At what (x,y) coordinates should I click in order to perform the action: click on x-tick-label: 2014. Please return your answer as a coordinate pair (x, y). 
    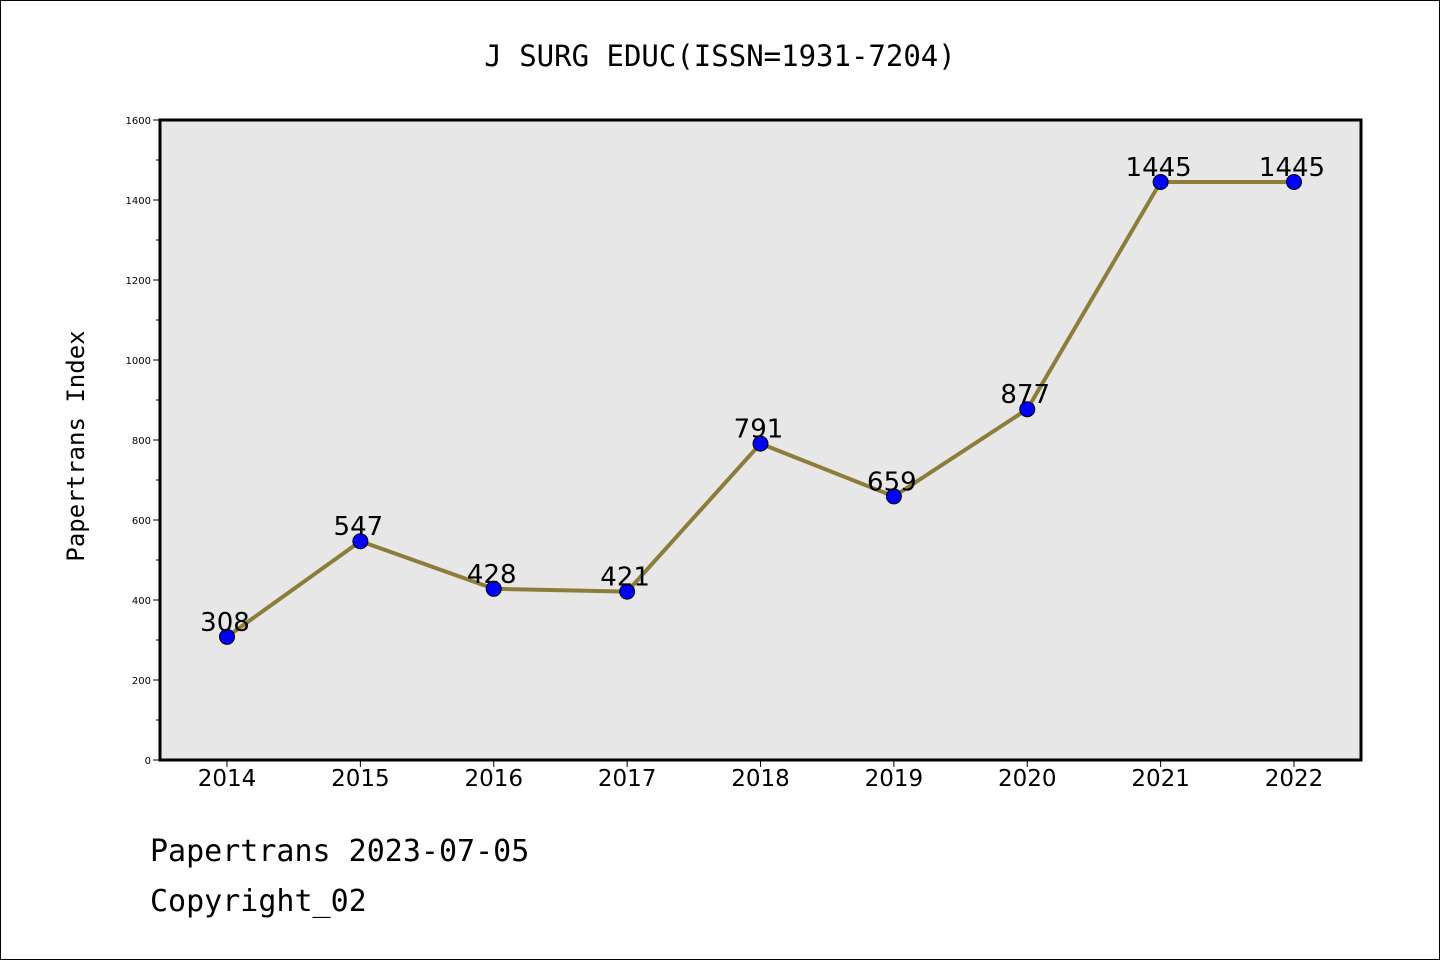
    Looking at the image, I should click on (227, 779).